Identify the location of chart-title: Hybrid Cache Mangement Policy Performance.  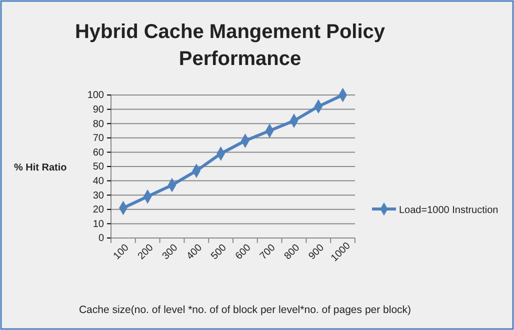
(230, 45).